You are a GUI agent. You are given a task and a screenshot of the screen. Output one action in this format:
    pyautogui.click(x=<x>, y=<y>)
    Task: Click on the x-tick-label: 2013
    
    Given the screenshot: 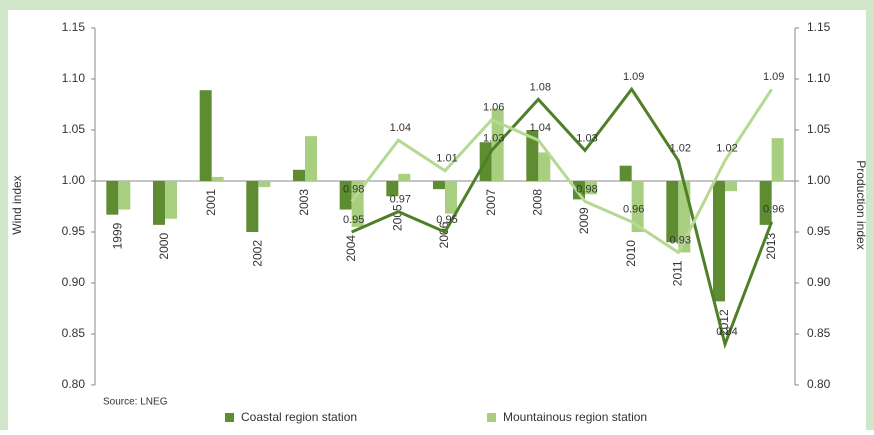 What is the action you would take?
    pyautogui.click(x=771, y=246)
    